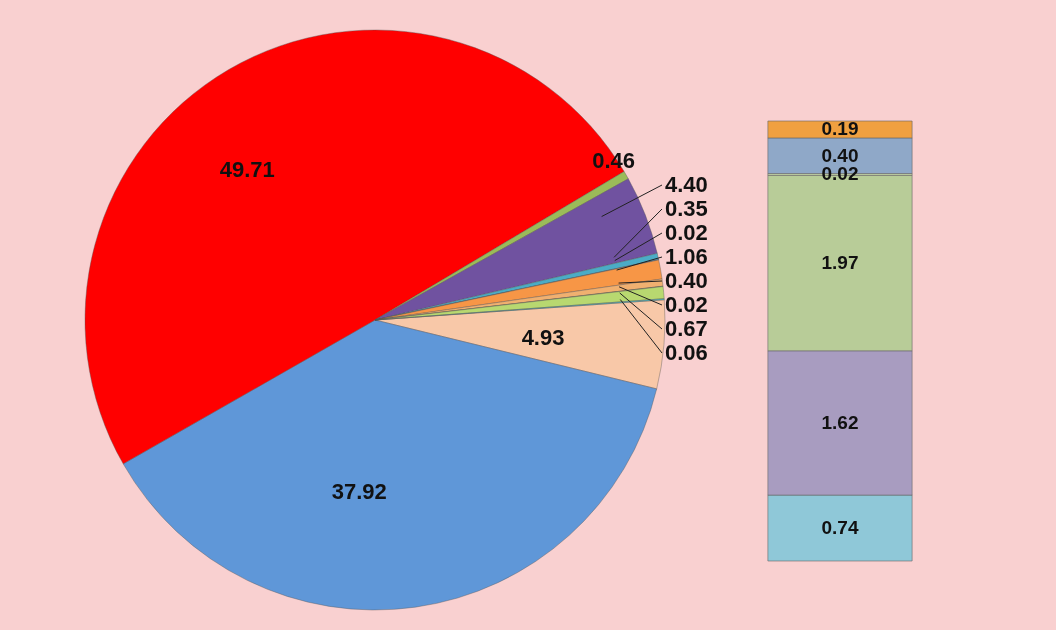 The width and height of the screenshot is (1056, 630). What do you see at coordinates (840, 129) in the screenshot?
I see `data-label: 0.19` at bounding box center [840, 129].